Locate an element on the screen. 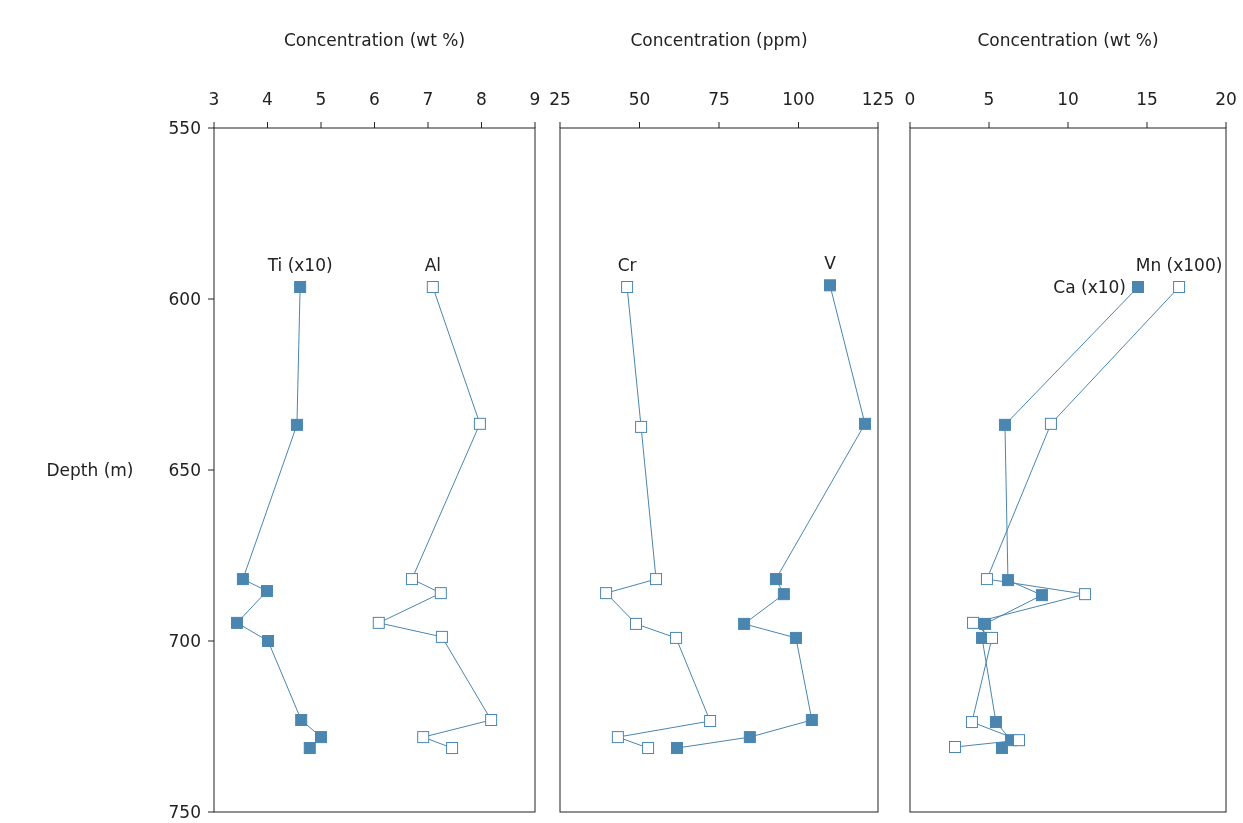 The width and height of the screenshot is (1243, 823). series-label: Ti (x10) is located at coordinates (299, 265).